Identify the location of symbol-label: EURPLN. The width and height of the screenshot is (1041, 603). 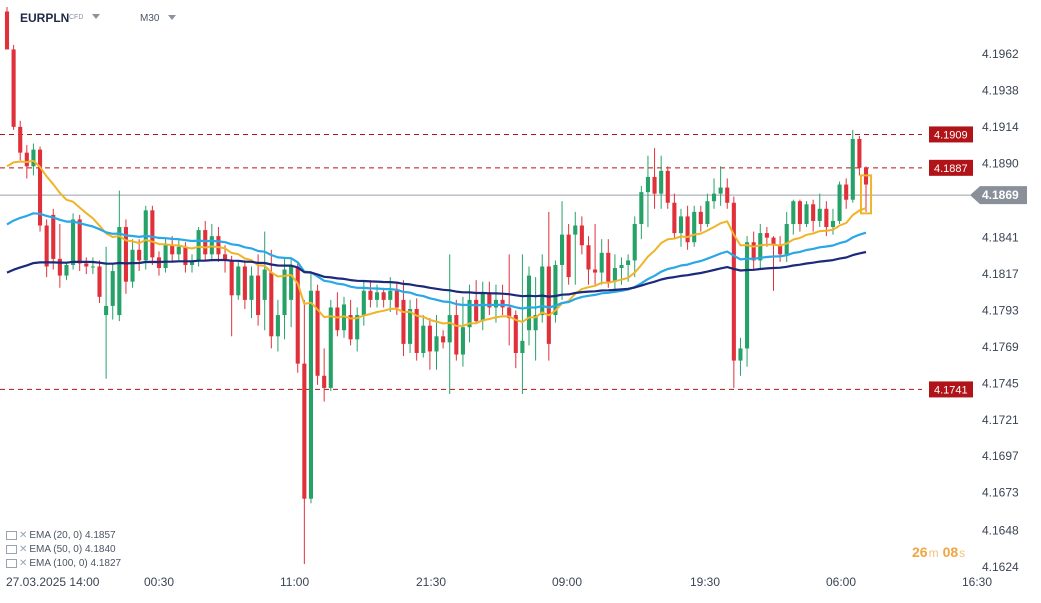
(45, 18).